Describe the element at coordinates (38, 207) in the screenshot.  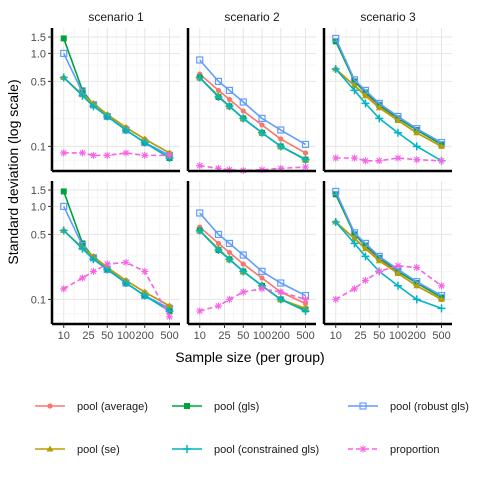
I see `y-tick-label: 1.0` at that location.